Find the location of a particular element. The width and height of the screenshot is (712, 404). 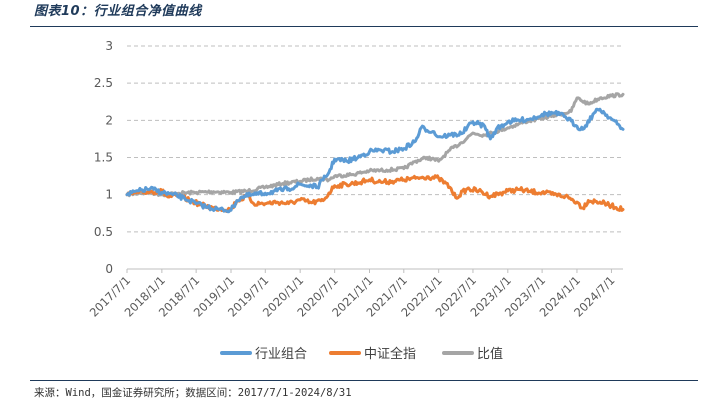

y-tick-label: 0.5 is located at coordinates (103, 232).